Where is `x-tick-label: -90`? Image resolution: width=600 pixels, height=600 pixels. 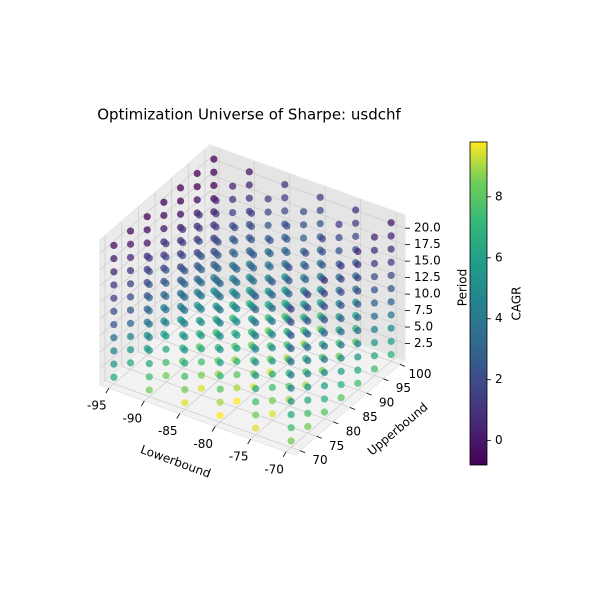
x-tick-label: -90 is located at coordinates (133, 418).